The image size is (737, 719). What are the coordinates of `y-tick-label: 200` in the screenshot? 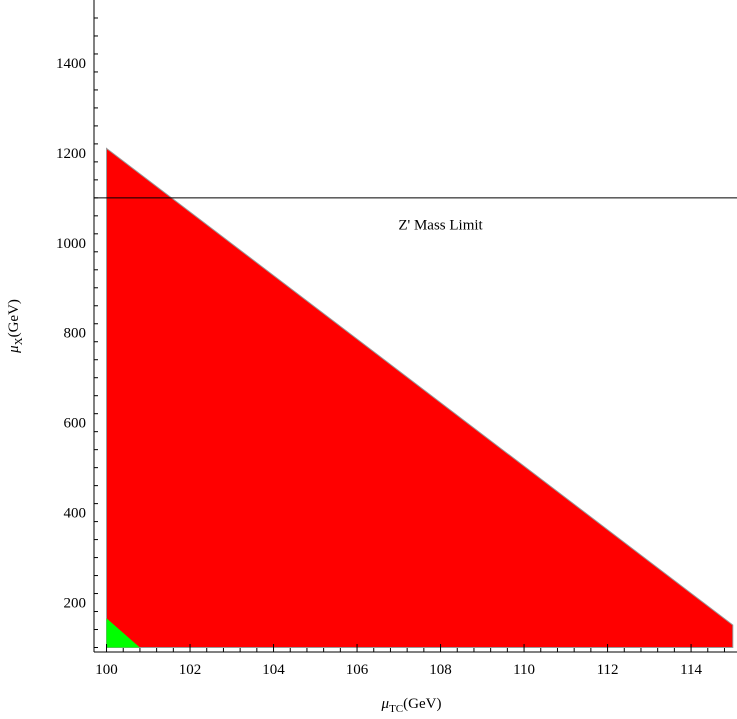 It's located at (75, 604).